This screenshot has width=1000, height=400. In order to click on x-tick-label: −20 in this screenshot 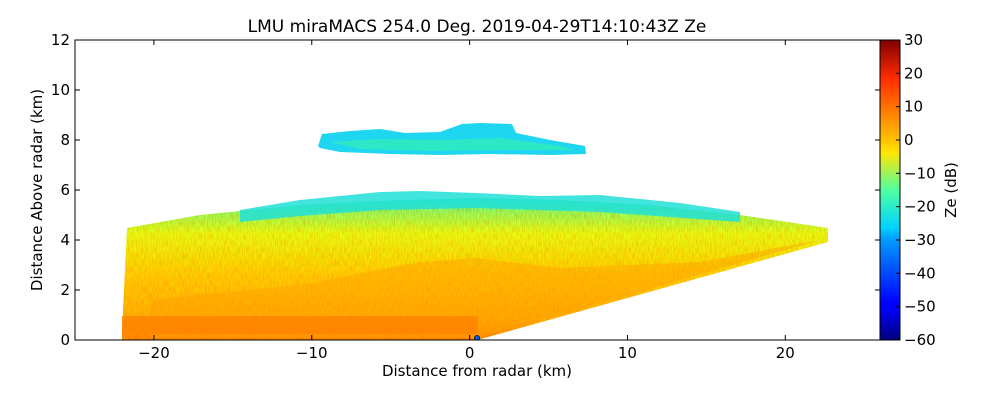, I will do `click(154, 353)`.